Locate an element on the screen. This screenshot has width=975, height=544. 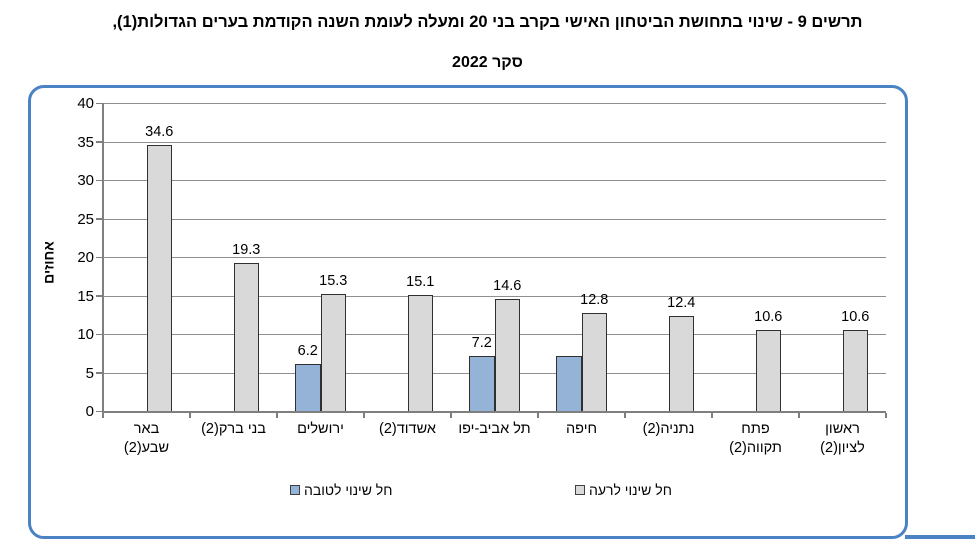
bar-value-label: 19.3 is located at coordinates (246, 249).